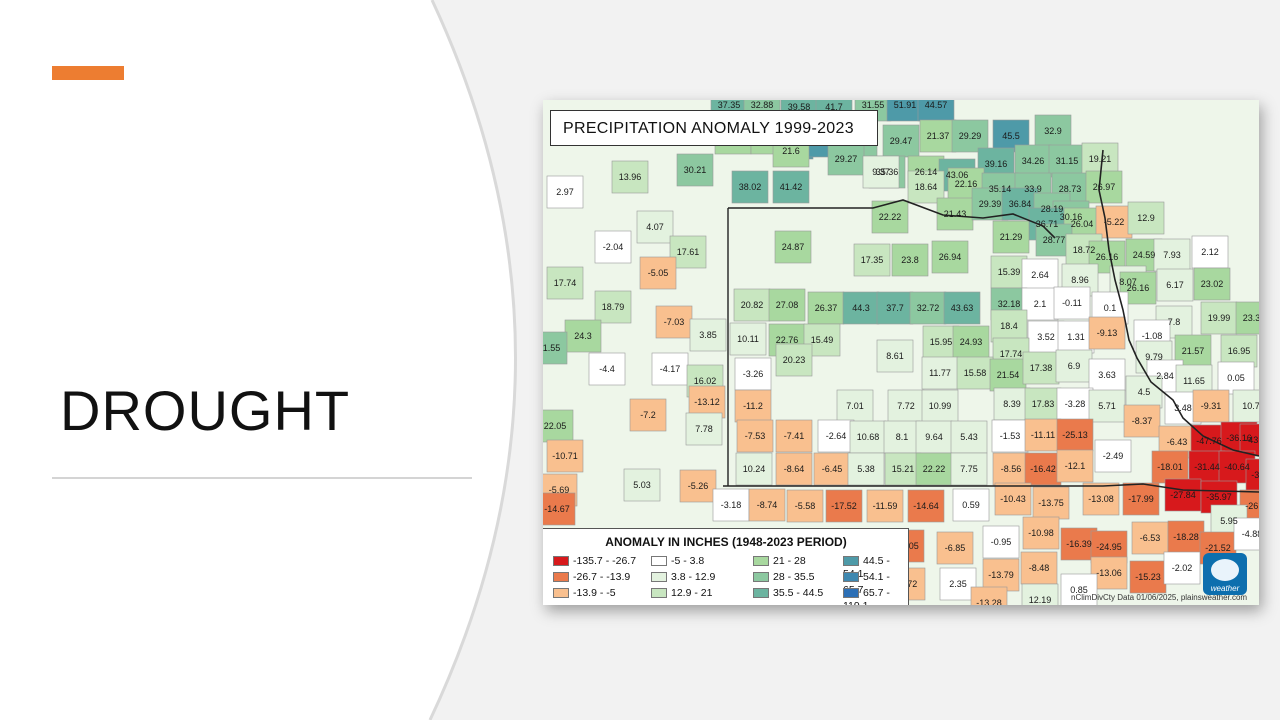  I want to click on county-value: -7.41, so click(794, 436).